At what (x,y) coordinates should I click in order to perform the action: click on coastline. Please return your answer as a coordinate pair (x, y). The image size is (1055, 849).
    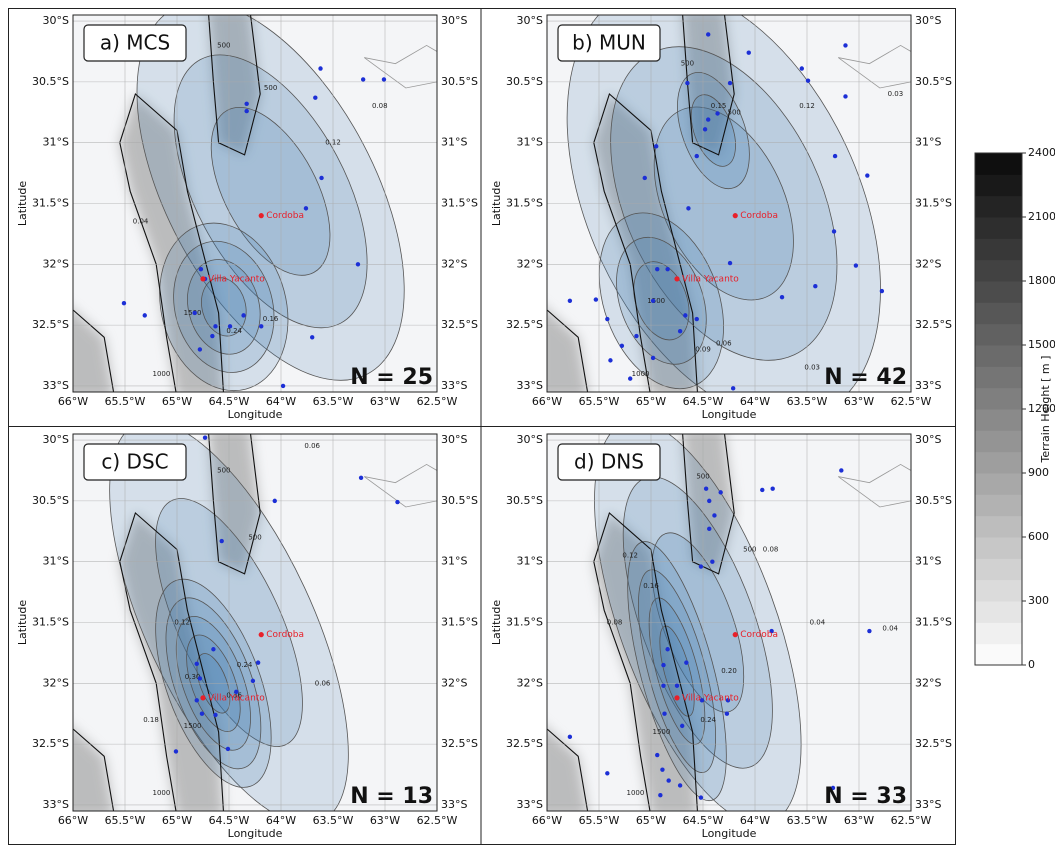
    Looking at the image, I should click on (874, 485).